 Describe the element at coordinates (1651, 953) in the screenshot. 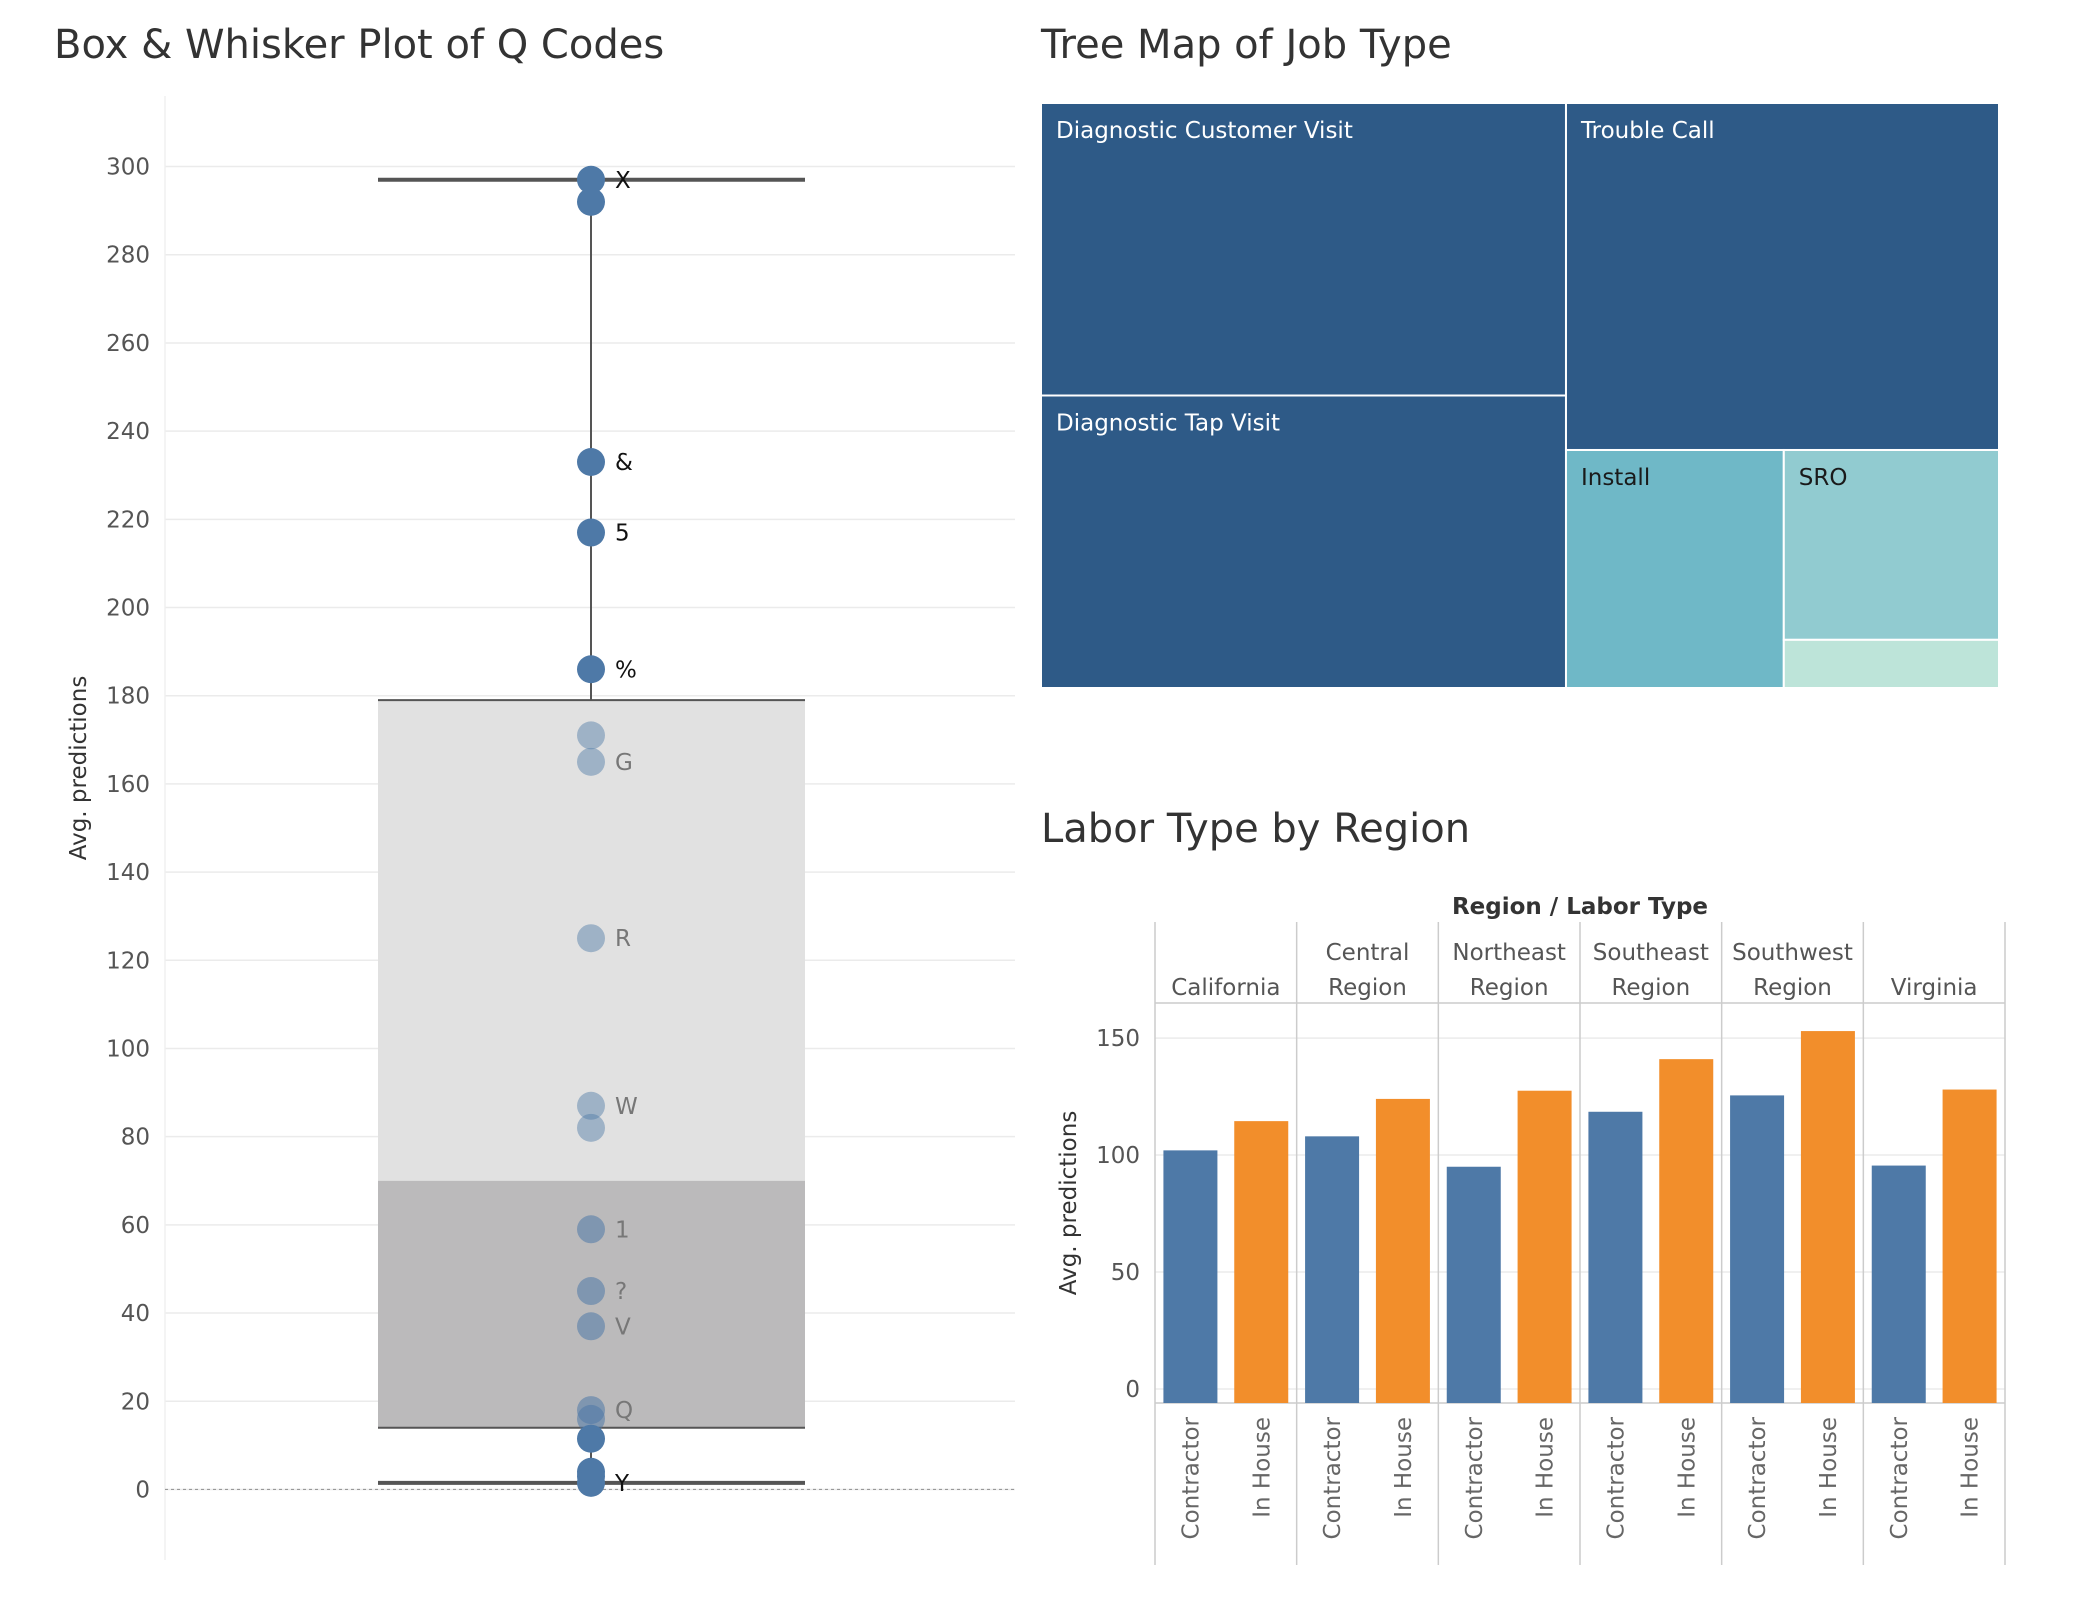

I see `region-label: Southeast` at that location.